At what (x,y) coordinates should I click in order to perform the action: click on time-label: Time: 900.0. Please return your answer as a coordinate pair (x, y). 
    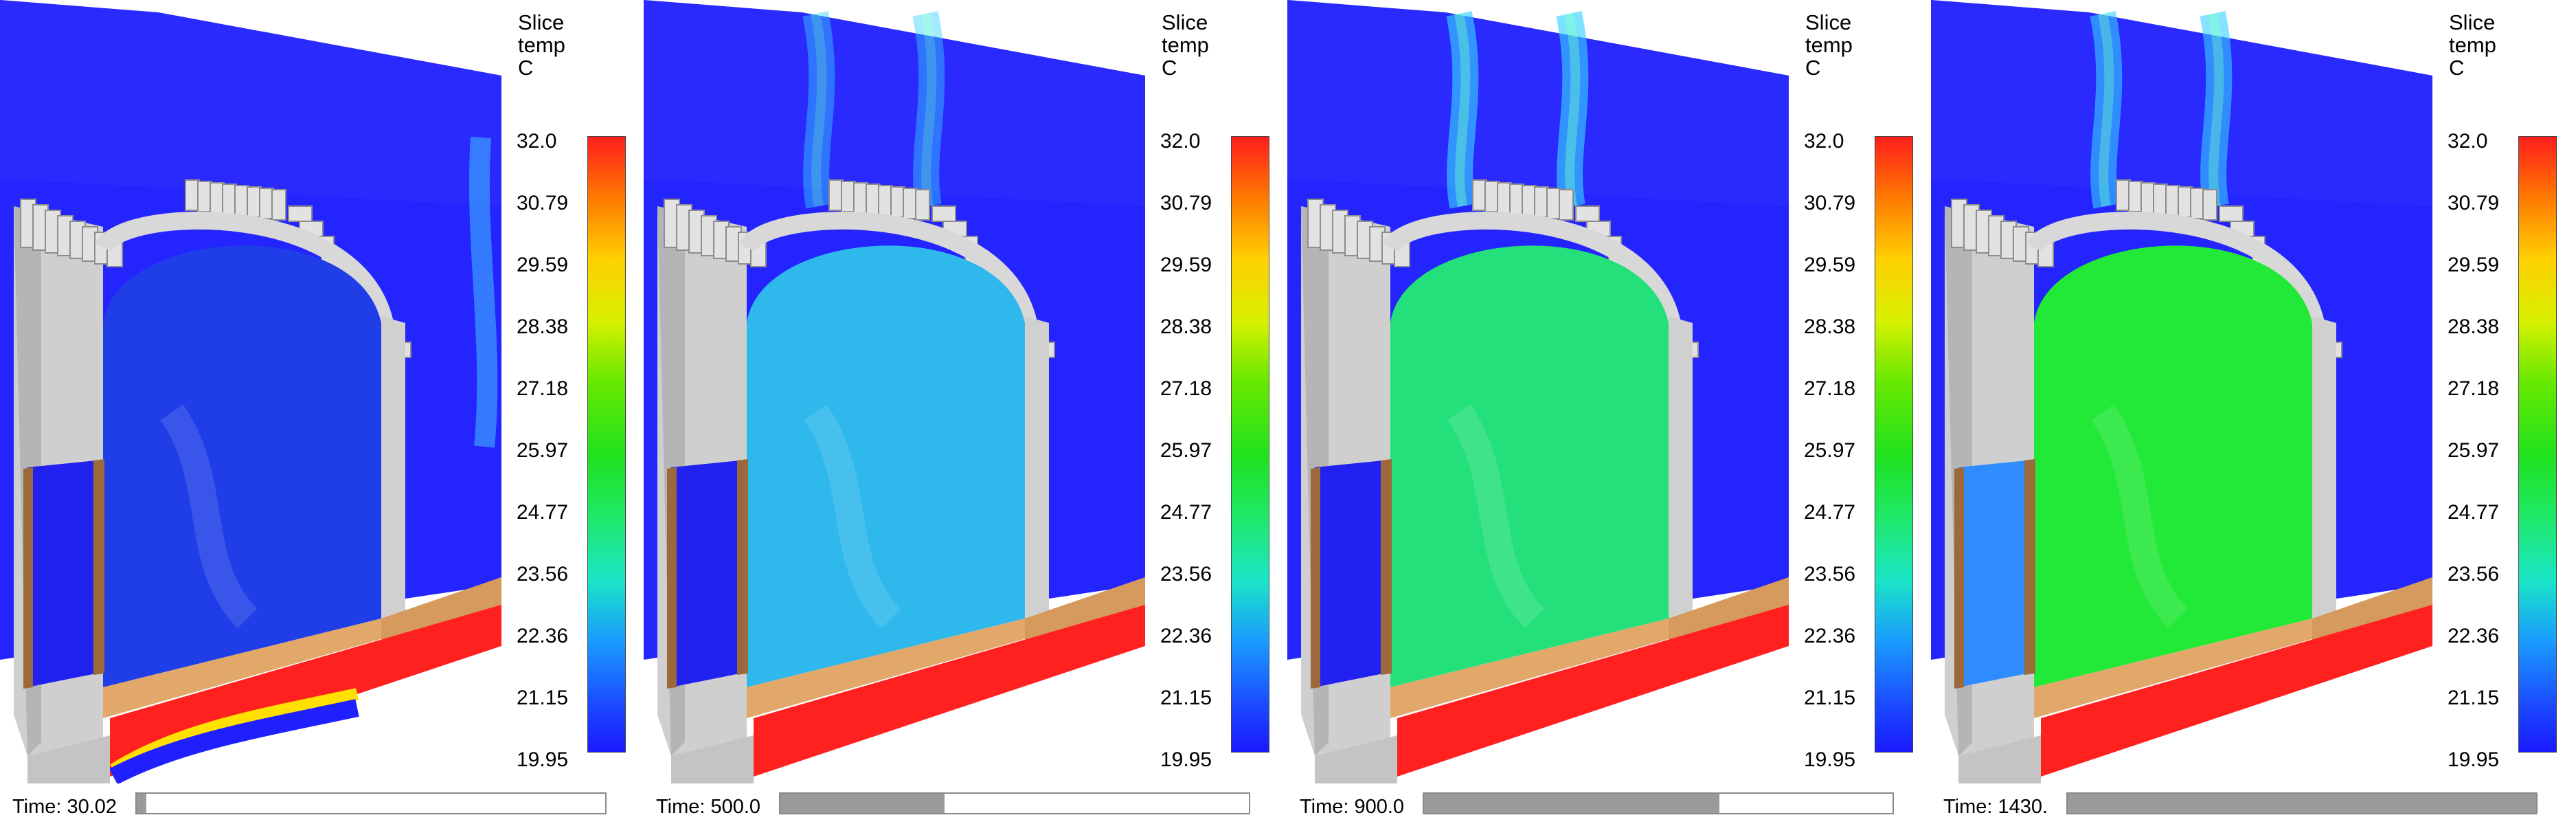
    Looking at the image, I should click on (1352, 807).